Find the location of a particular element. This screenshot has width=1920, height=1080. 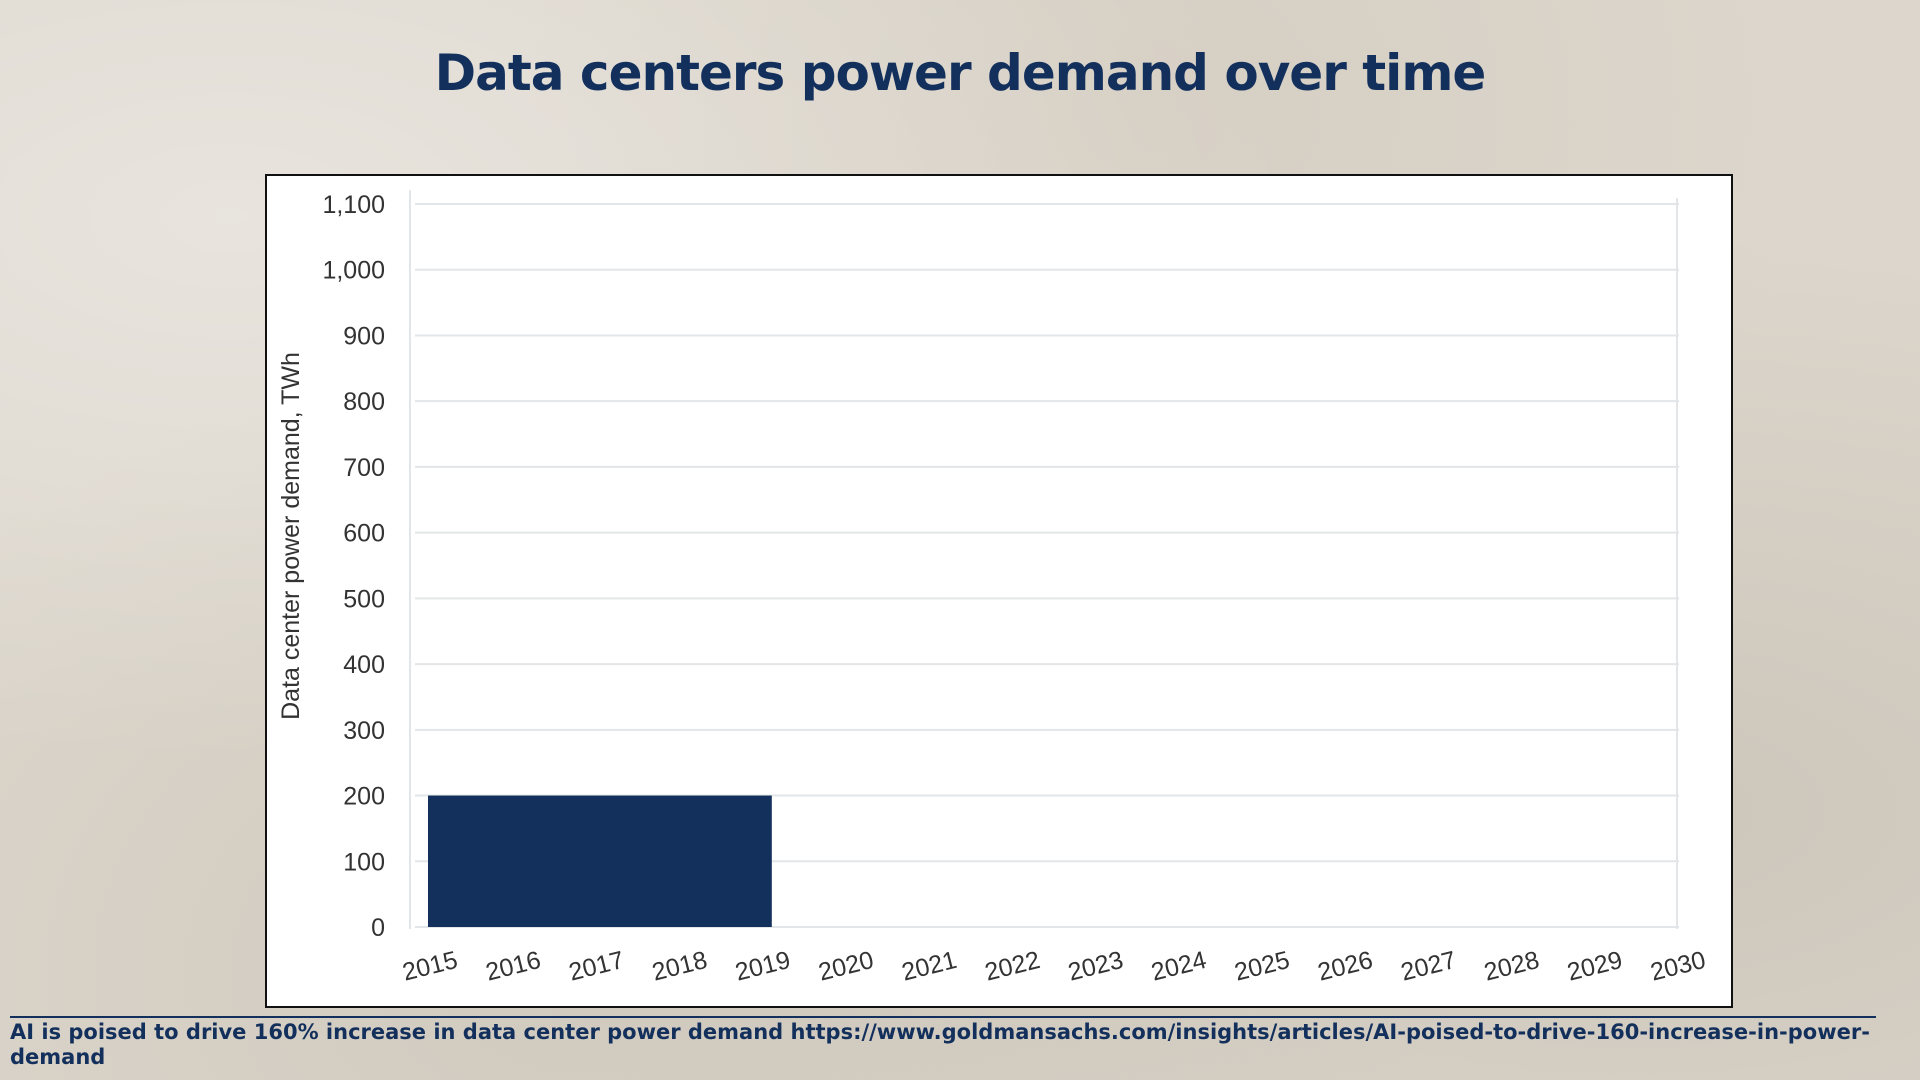

y-tick-label: 200 is located at coordinates (364, 797).